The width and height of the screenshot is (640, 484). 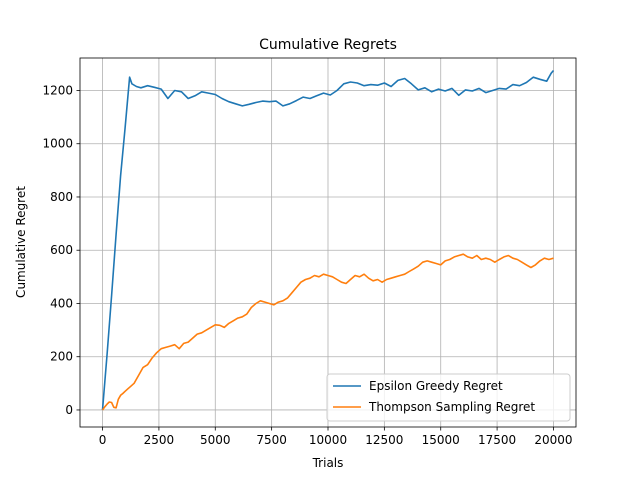 What do you see at coordinates (61, 357) in the screenshot?
I see `y-tick-label: 200` at bounding box center [61, 357].